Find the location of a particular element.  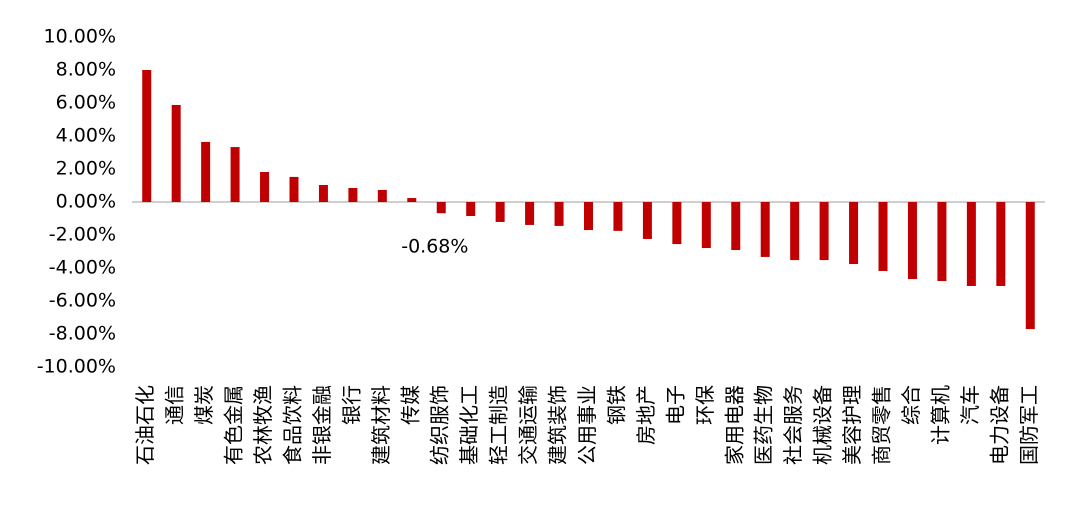

y-tick-label: -10.00% is located at coordinates (76, 367).